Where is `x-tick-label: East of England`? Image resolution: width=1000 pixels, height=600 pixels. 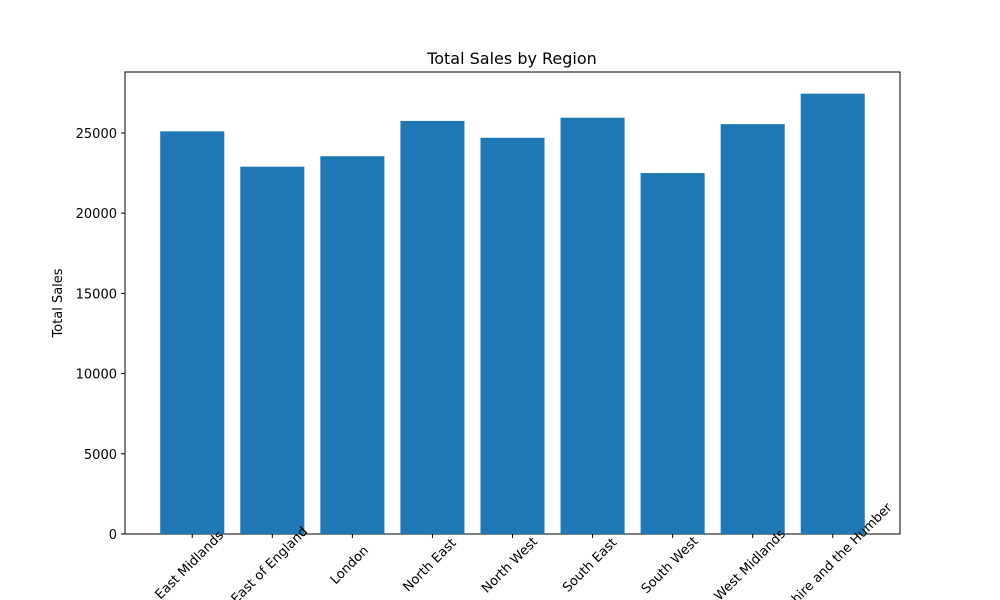 x-tick-label: East of England is located at coordinates (270, 562).